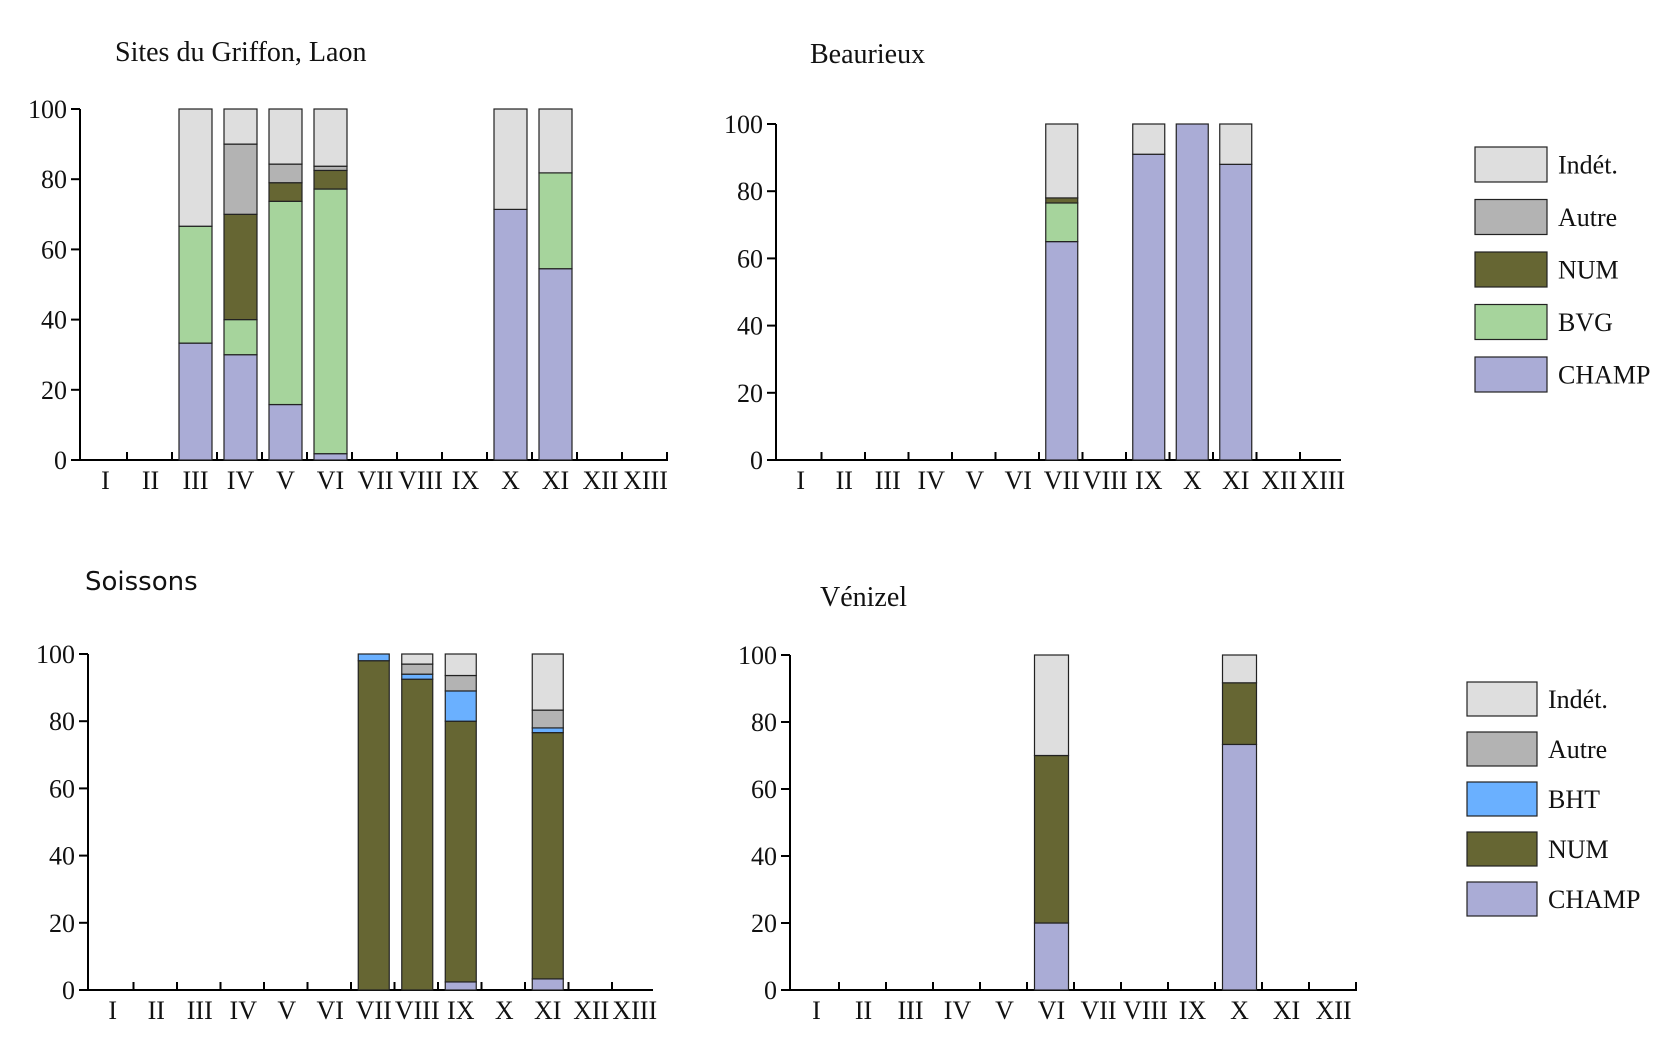 The height and width of the screenshot is (1043, 1666). What do you see at coordinates (547, 1010) in the screenshot?
I see `x-tick-label: XI` at bounding box center [547, 1010].